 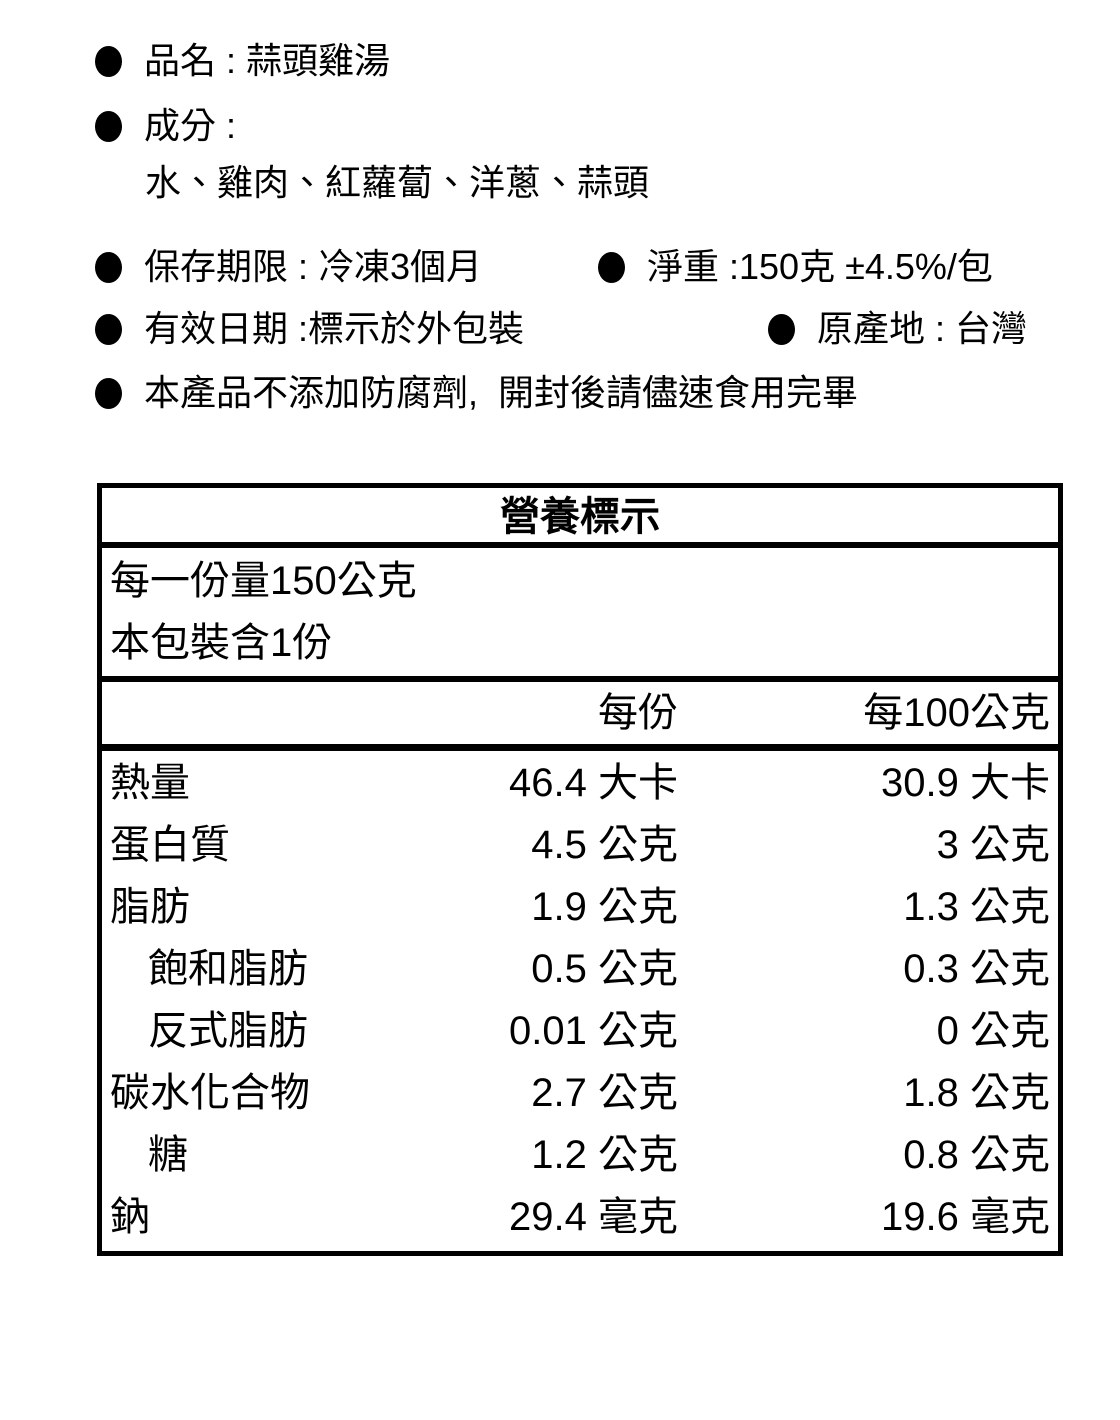 I want to click on row-label: 碳水化合物, so click(x=210, y=1093).